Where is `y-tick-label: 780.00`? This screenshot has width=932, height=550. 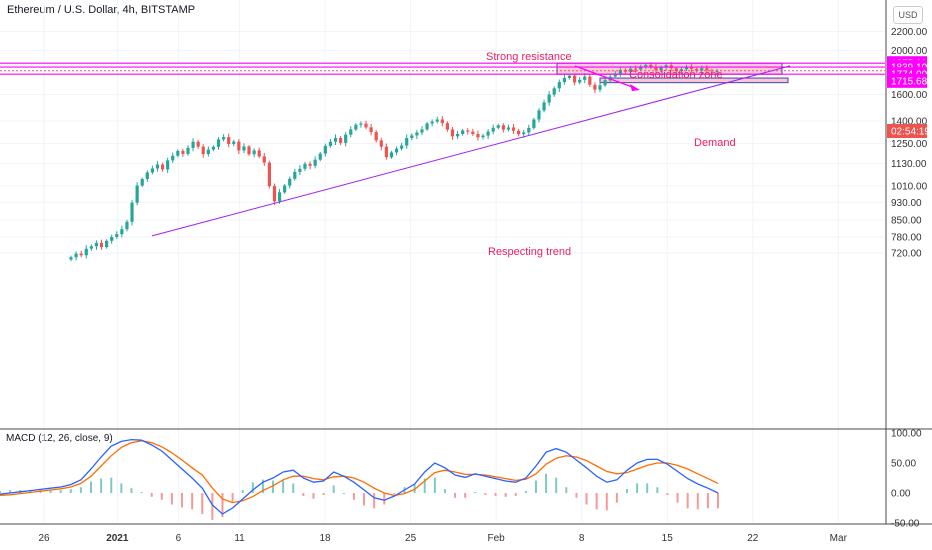 y-tick-label: 780.00 is located at coordinates (906, 238).